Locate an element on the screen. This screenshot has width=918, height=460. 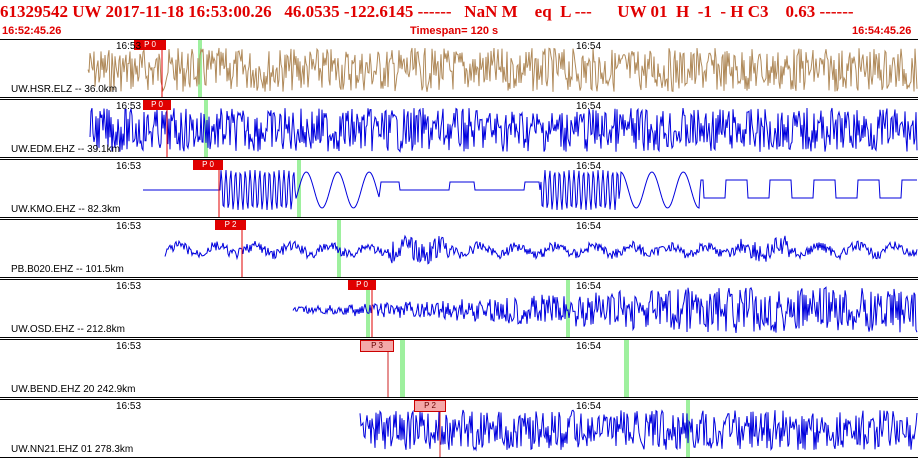
channel-panel: P 3 16:53 16:54 UW.BEND.EHZ 20 242.9km is located at coordinates (459, 368).